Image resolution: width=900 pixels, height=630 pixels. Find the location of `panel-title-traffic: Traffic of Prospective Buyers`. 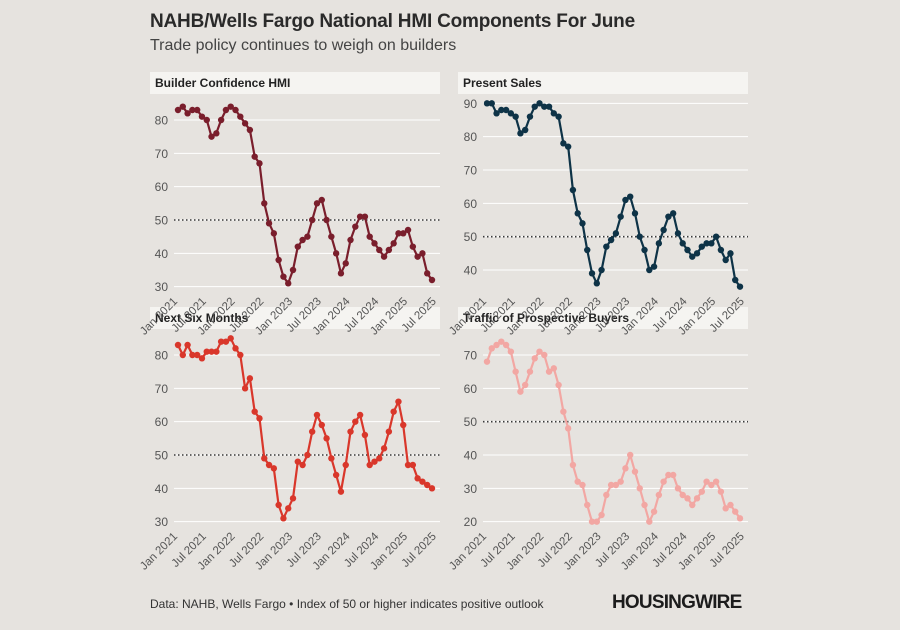

panel-title-traffic: Traffic of Prospective Buyers is located at coordinates (603, 318).